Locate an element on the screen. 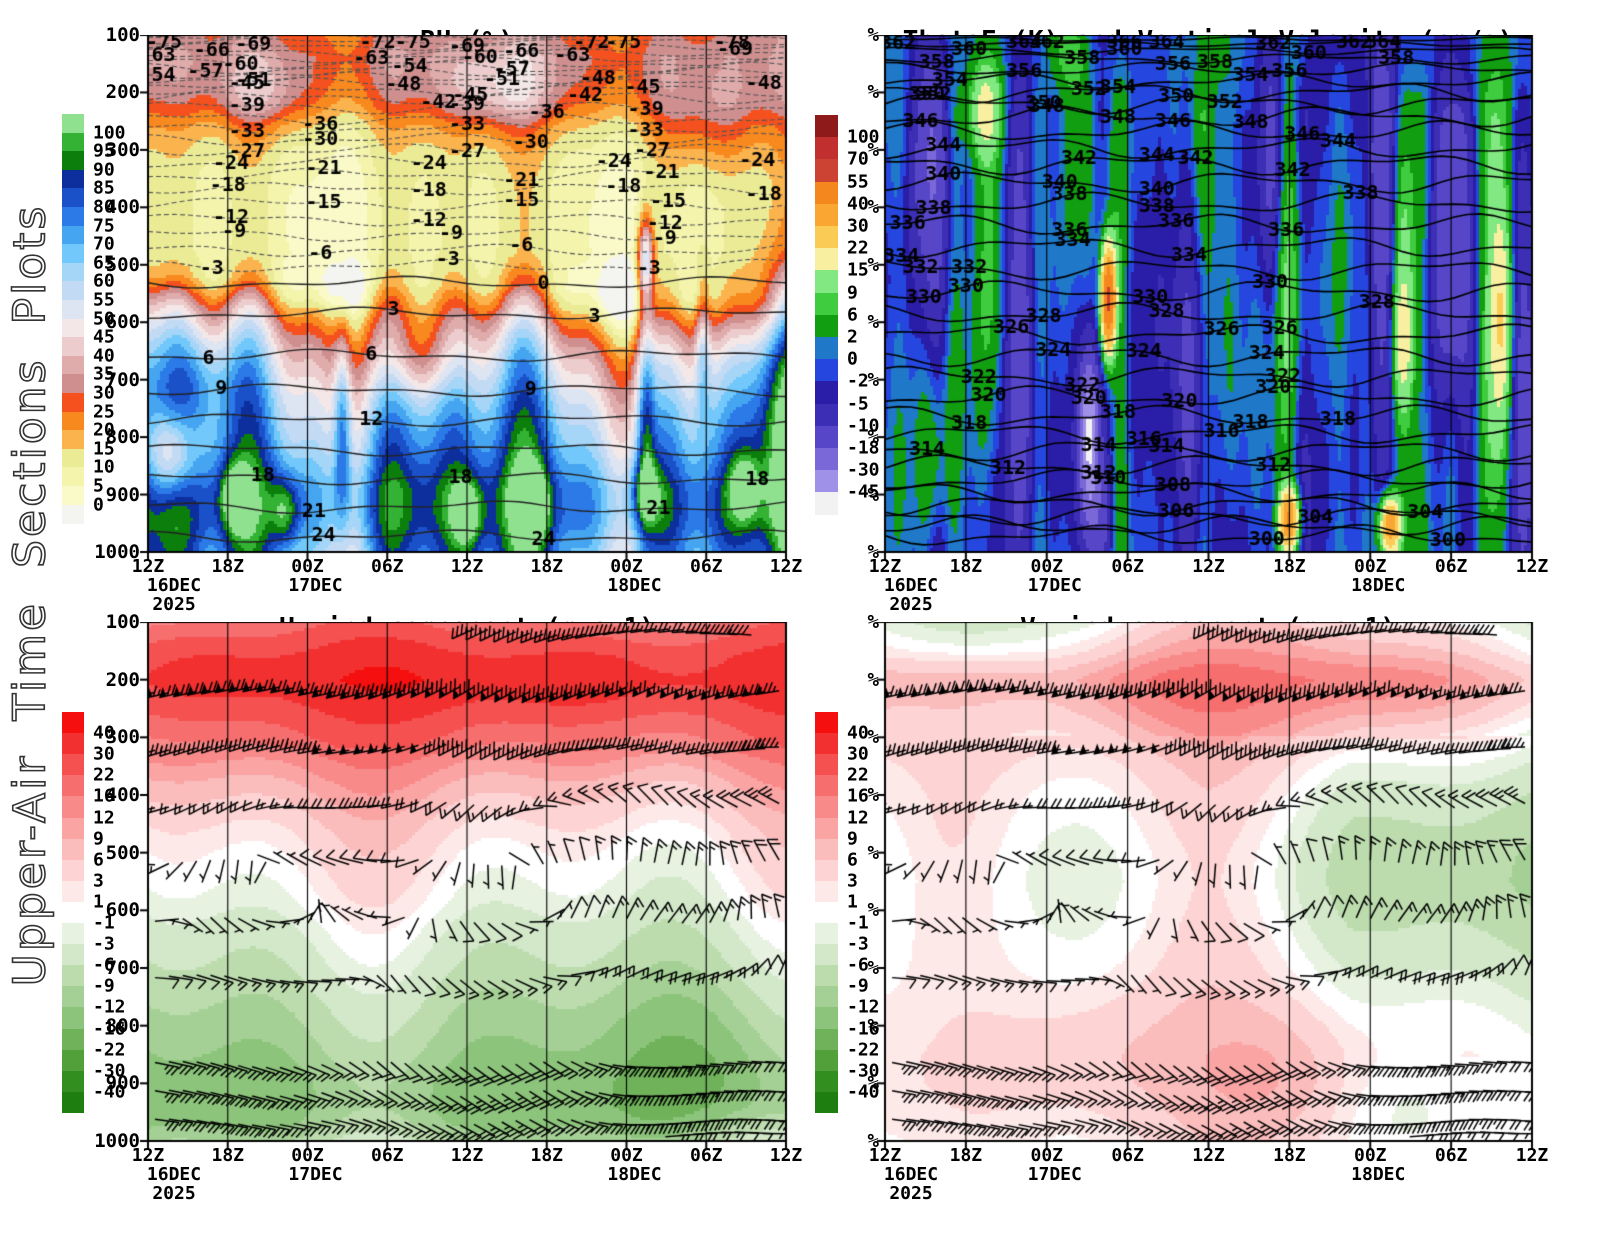 The image size is (1600, 1236). rh-colorbar-value: 20 is located at coordinates (104, 430).